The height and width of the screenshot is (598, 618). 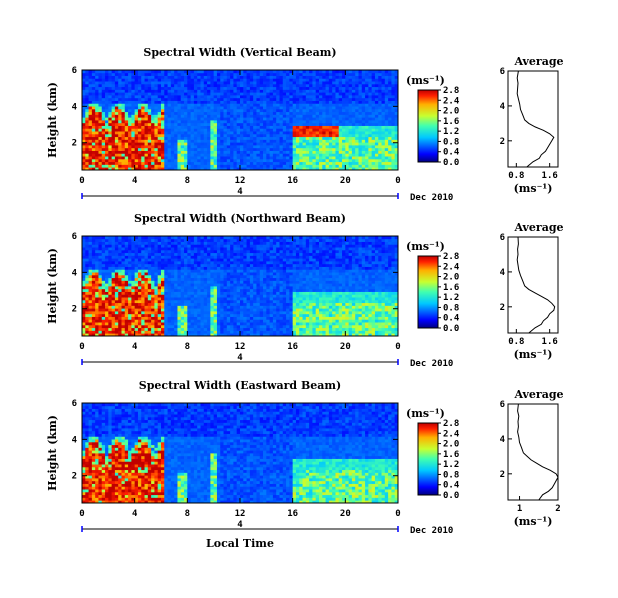 What do you see at coordinates (74, 71) in the screenshot?
I see `y-tick-label: 6` at bounding box center [74, 71].